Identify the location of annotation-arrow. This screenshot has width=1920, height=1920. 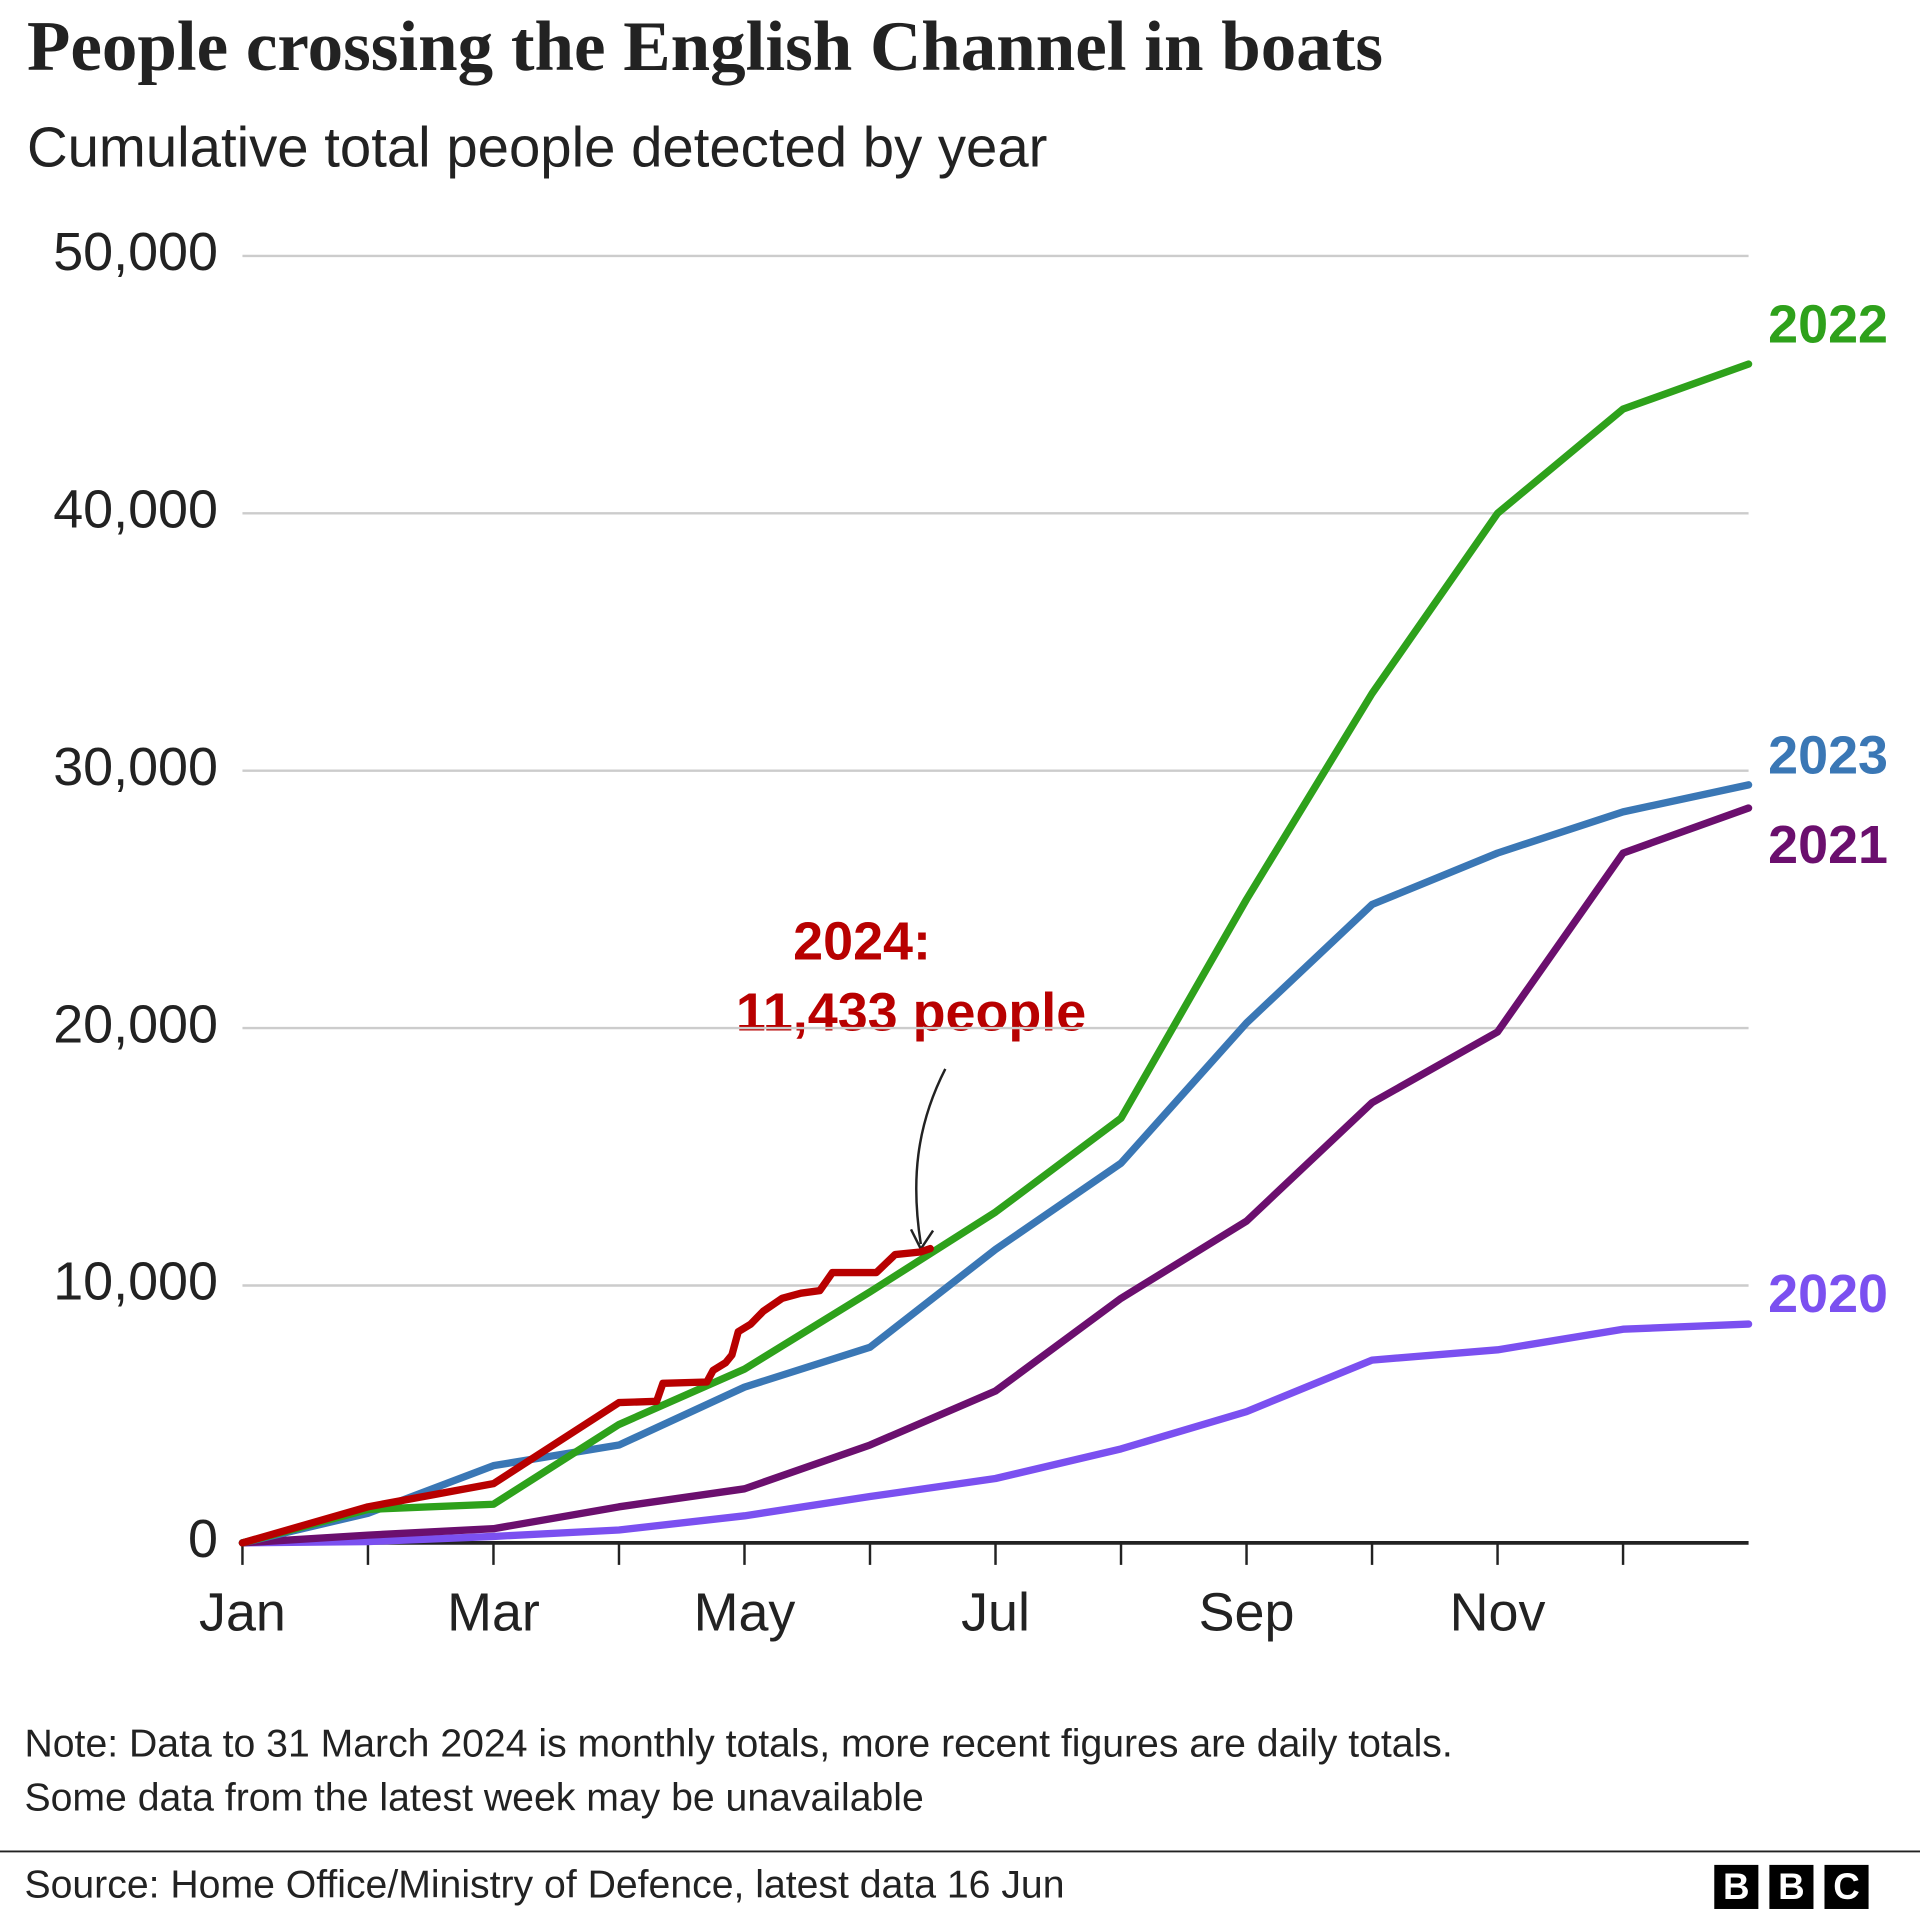
(931, 1156).